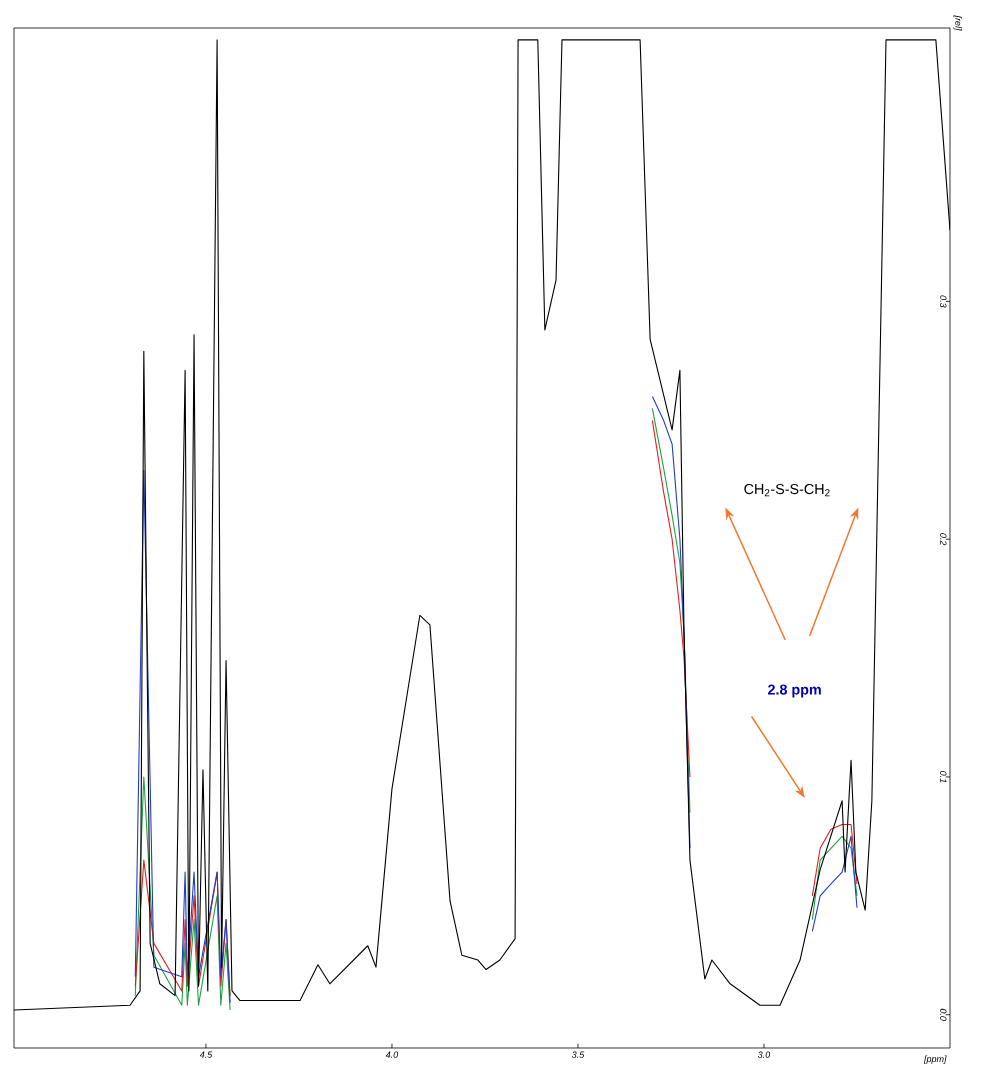 Image resolution: width=1006 pixels, height=1092 pixels. Describe the element at coordinates (943, 1014) in the screenshot. I see `y-tick-label: 0.0` at that location.